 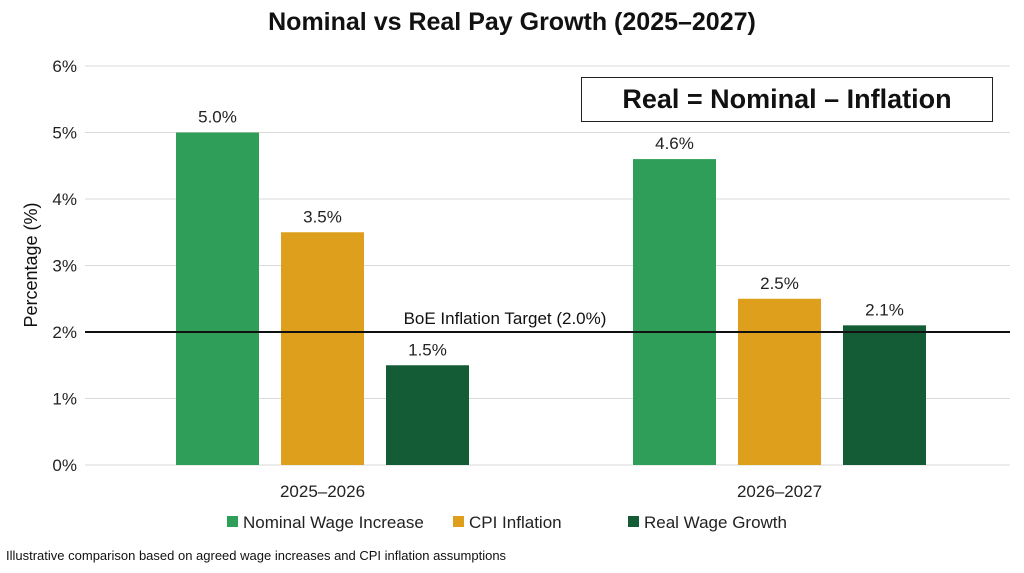 What do you see at coordinates (64, 266) in the screenshot?
I see `y-tick-label: 3%` at bounding box center [64, 266].